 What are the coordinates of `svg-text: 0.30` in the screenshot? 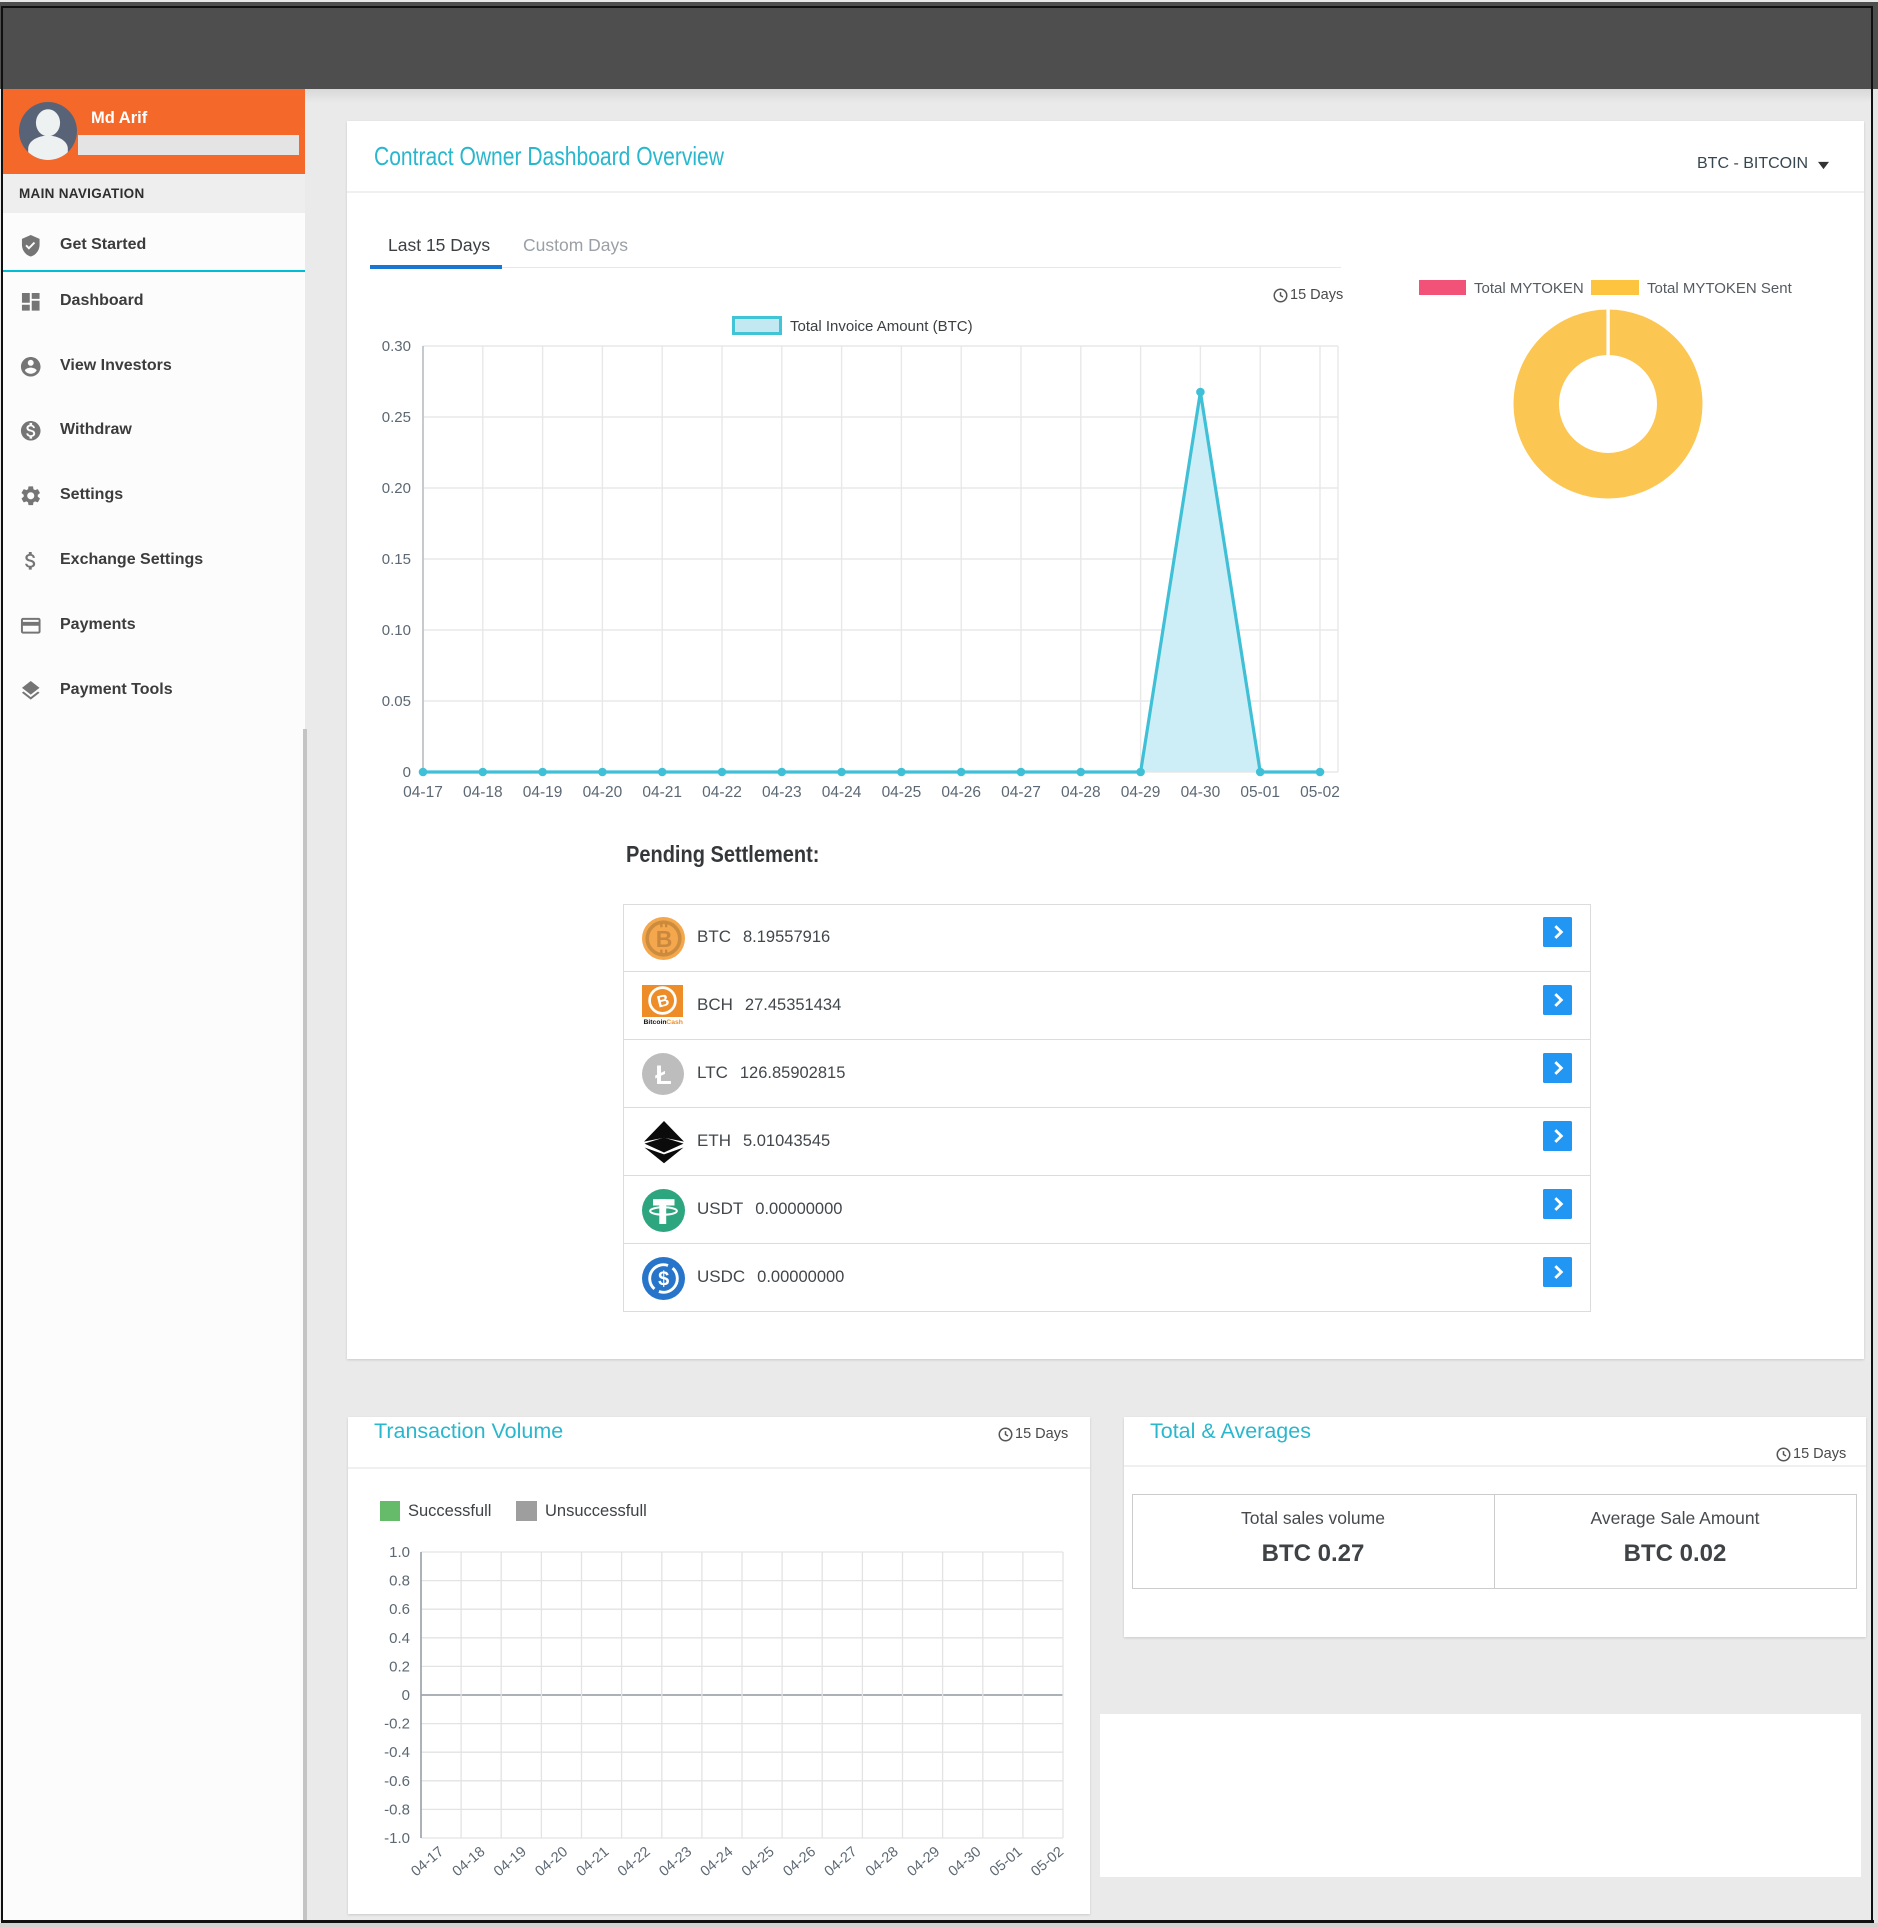 It's located at (396, 346).